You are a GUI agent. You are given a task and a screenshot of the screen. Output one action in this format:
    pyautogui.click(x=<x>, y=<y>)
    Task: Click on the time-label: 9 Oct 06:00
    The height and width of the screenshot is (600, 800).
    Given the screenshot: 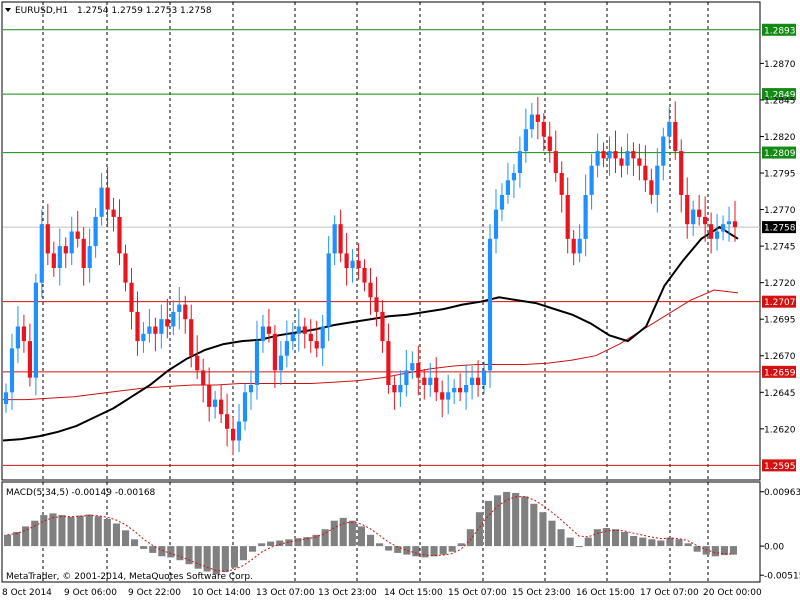 What is the action you would take?
    pyautogui.click(x=90, y=593)
    